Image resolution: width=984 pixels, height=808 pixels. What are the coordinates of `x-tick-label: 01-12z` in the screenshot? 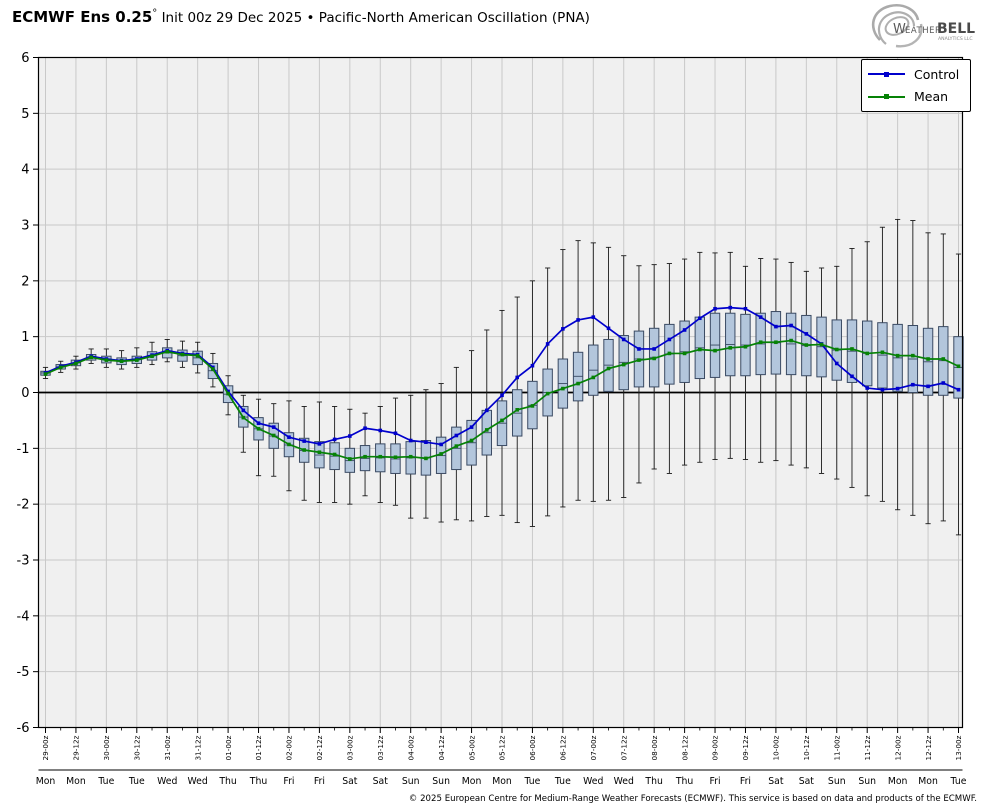 It's located at (258, 747).